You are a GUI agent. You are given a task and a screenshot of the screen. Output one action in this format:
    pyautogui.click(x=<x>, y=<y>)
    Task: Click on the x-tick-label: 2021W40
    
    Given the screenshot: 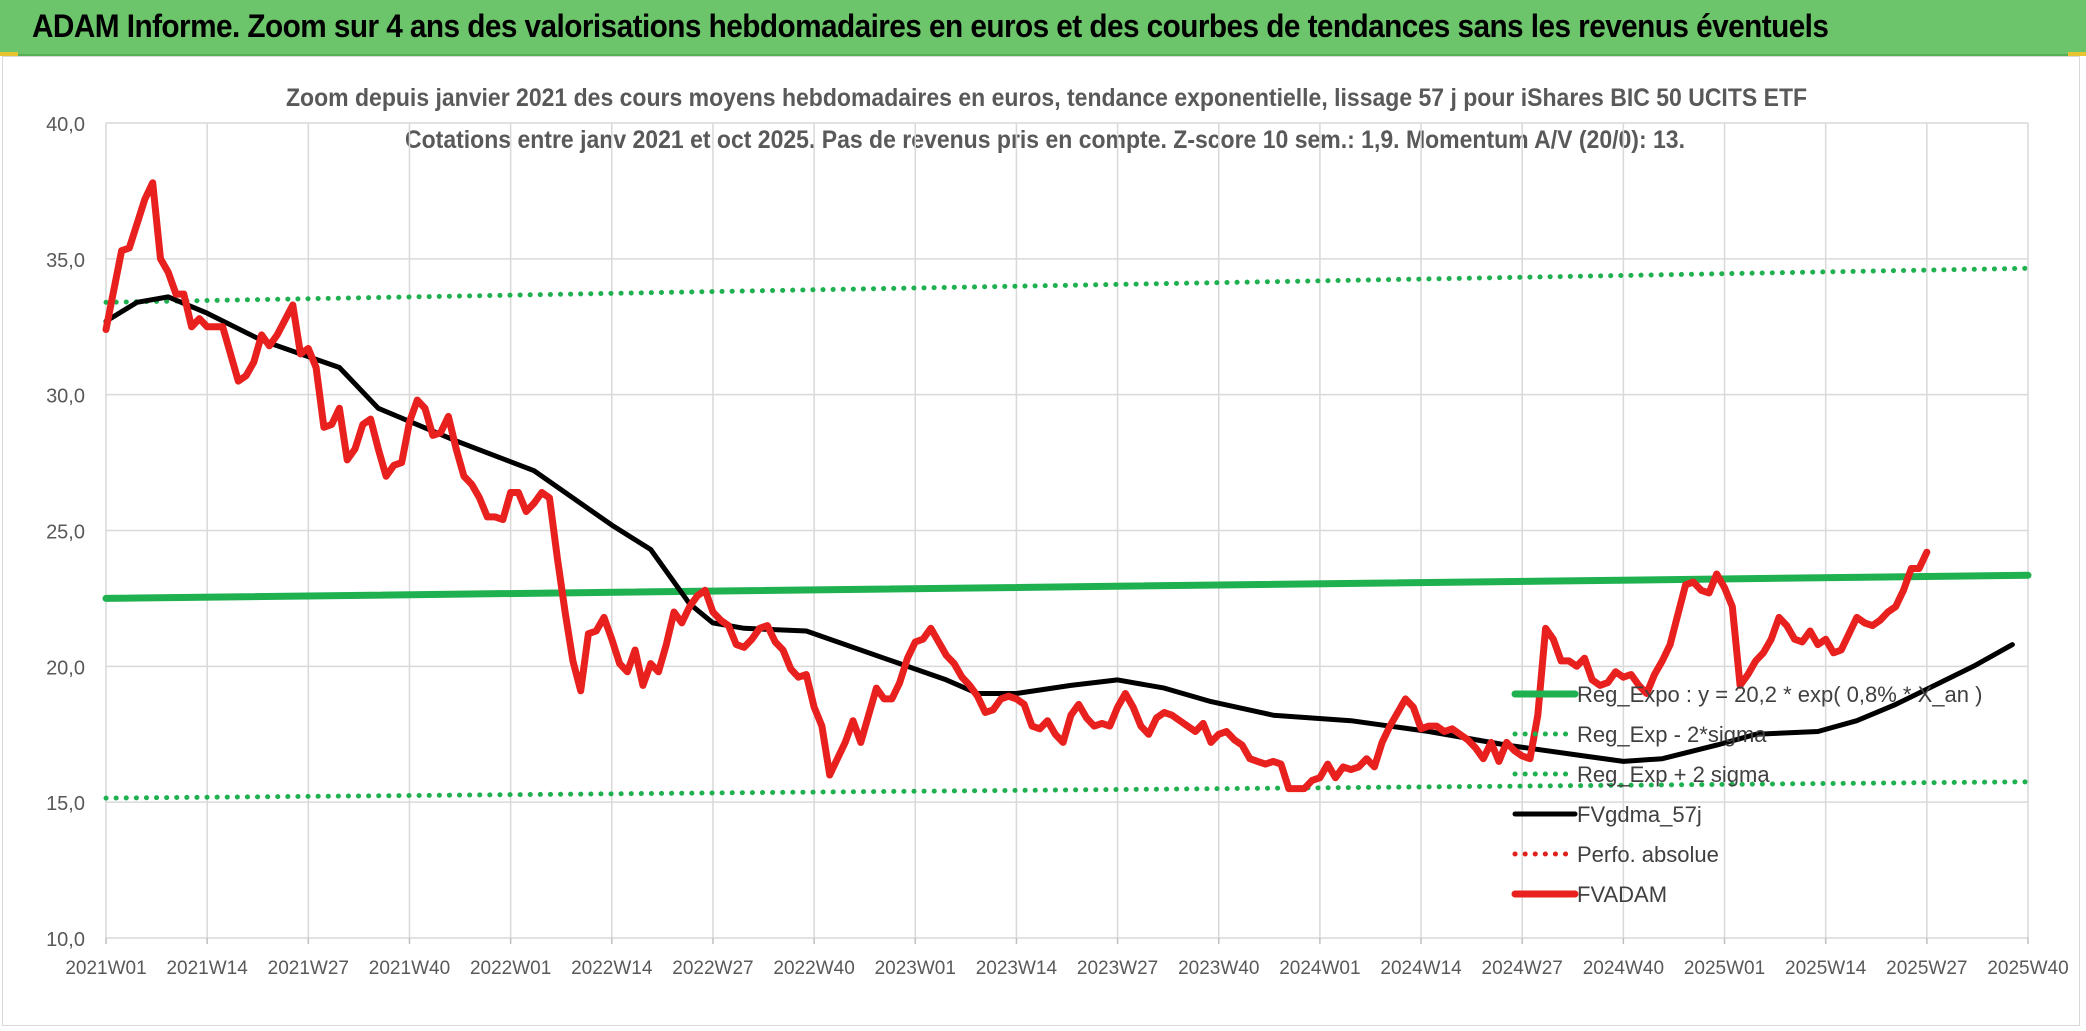 What is the action you would take?
    pyautogui.click(x=409, y=968)
    